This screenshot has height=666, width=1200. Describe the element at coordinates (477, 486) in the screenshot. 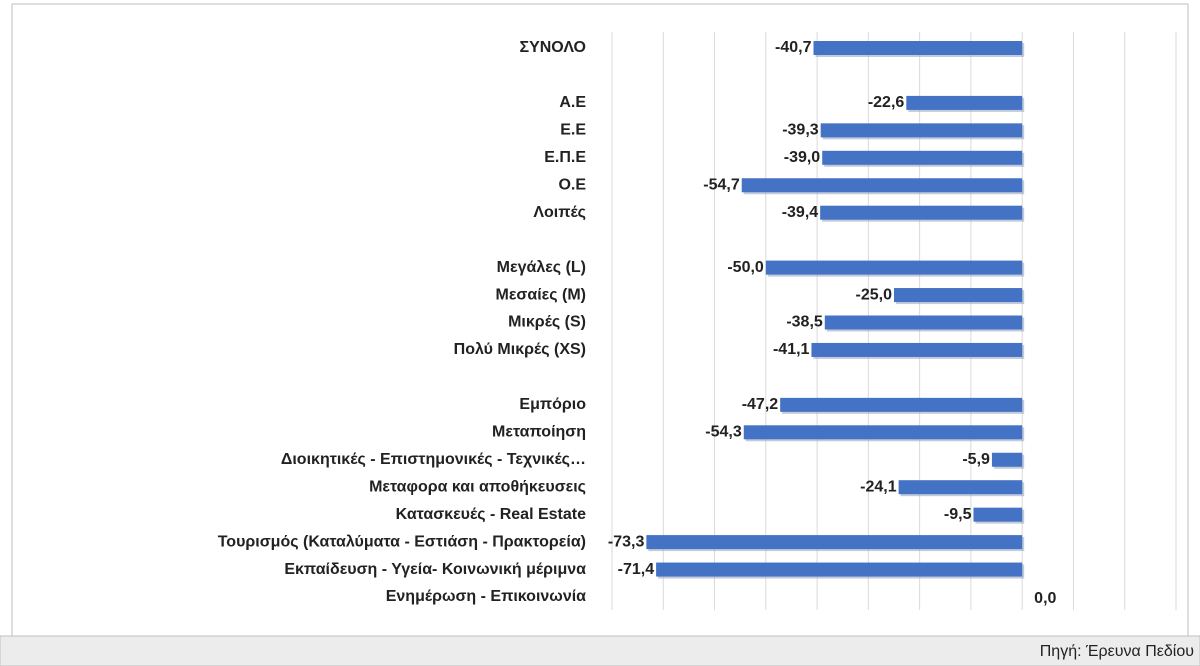

I see `category-label: Μεταφορα και αποθήκευσεις` at that location.